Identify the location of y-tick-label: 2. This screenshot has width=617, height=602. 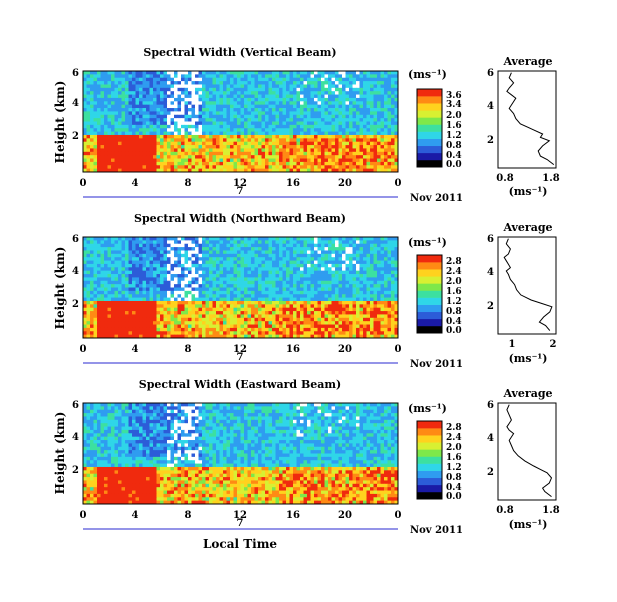
(75, 136).